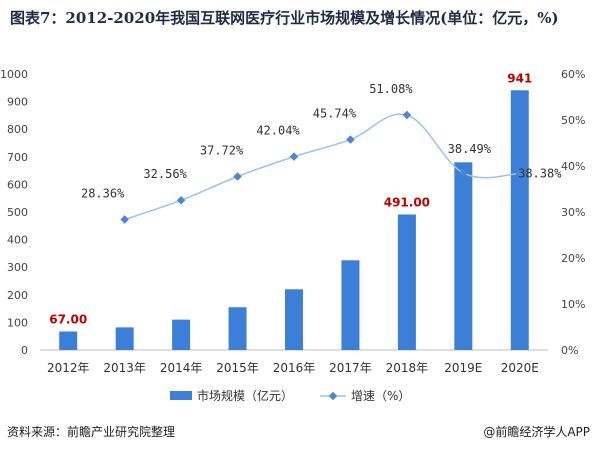  Describe the element at coordinates (540, 173) in the screenshot. I see `line-data-label: 38.38%` at that location.